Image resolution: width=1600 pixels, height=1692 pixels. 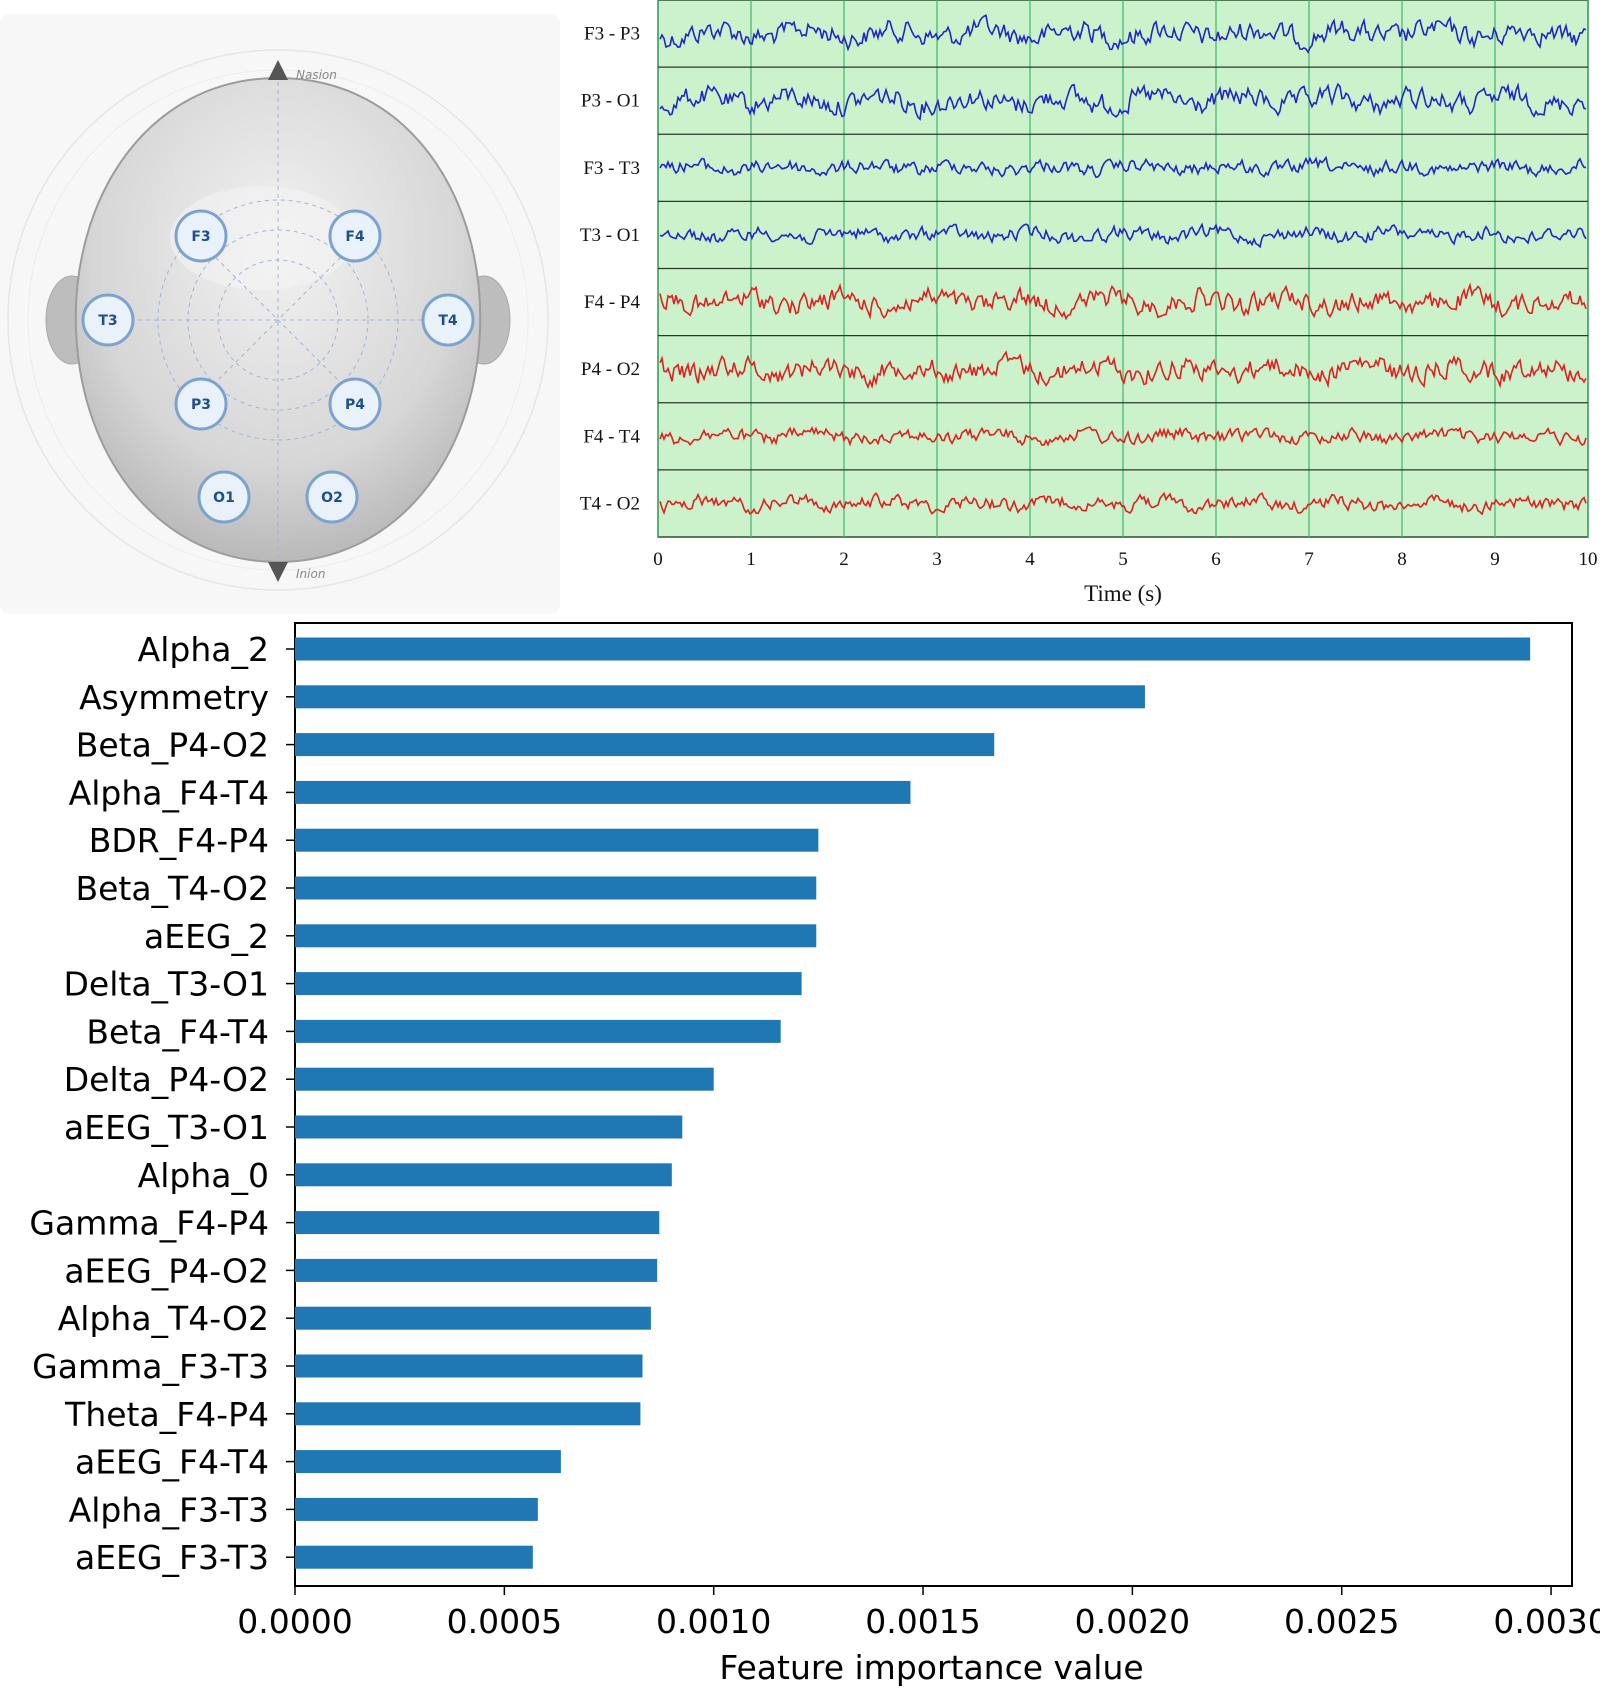 I want to click on bar-aeeg-t3-o1, so click(x=489, y=1127).